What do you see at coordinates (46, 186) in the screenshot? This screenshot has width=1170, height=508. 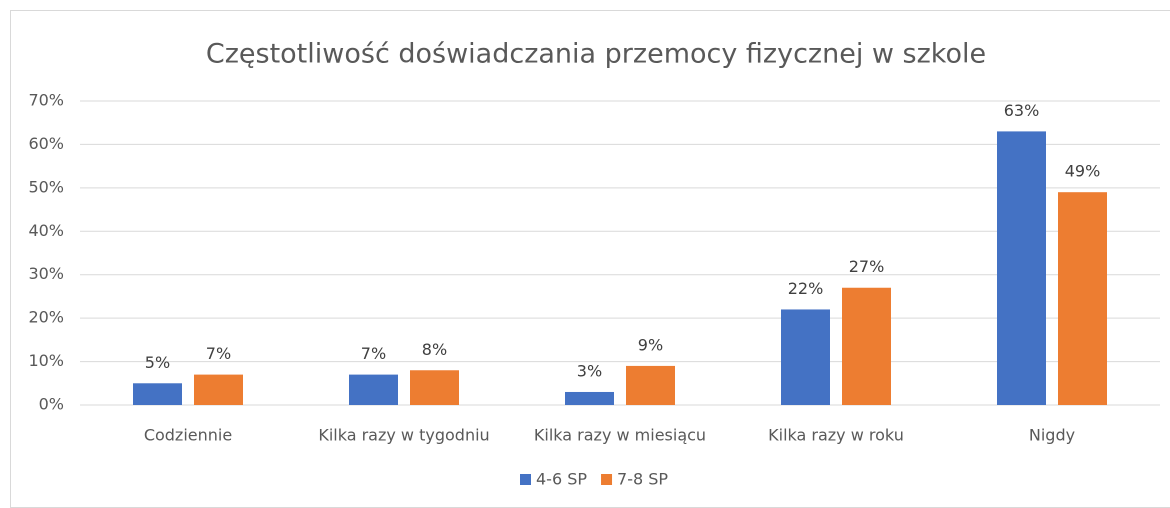 I see `y-tick-label: 50%` at bounding box center [46, 186].